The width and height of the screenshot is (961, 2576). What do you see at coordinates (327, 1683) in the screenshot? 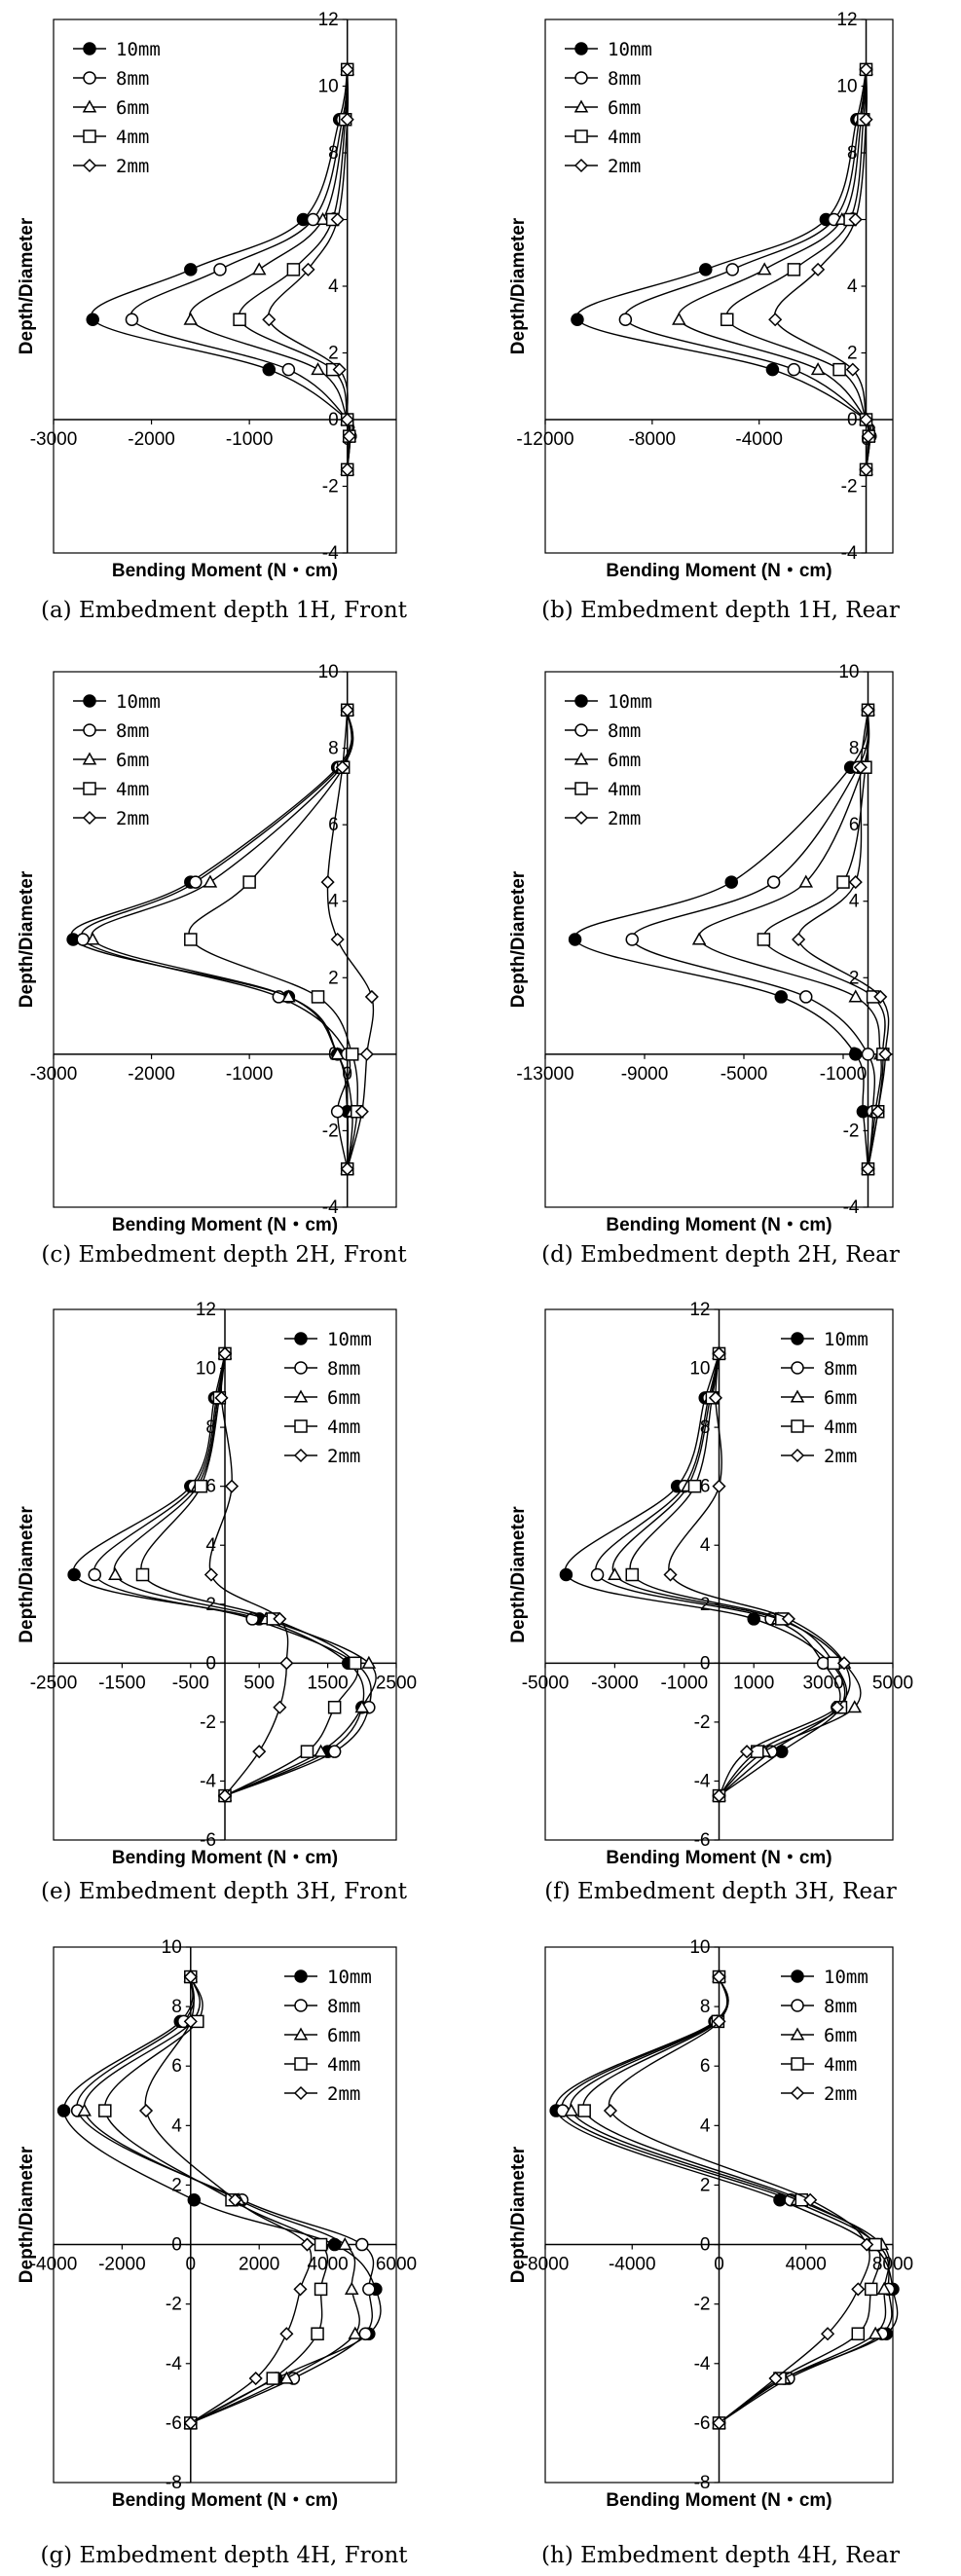
I see `x-tick-label: 1500` at bounding box center [327, 1683].